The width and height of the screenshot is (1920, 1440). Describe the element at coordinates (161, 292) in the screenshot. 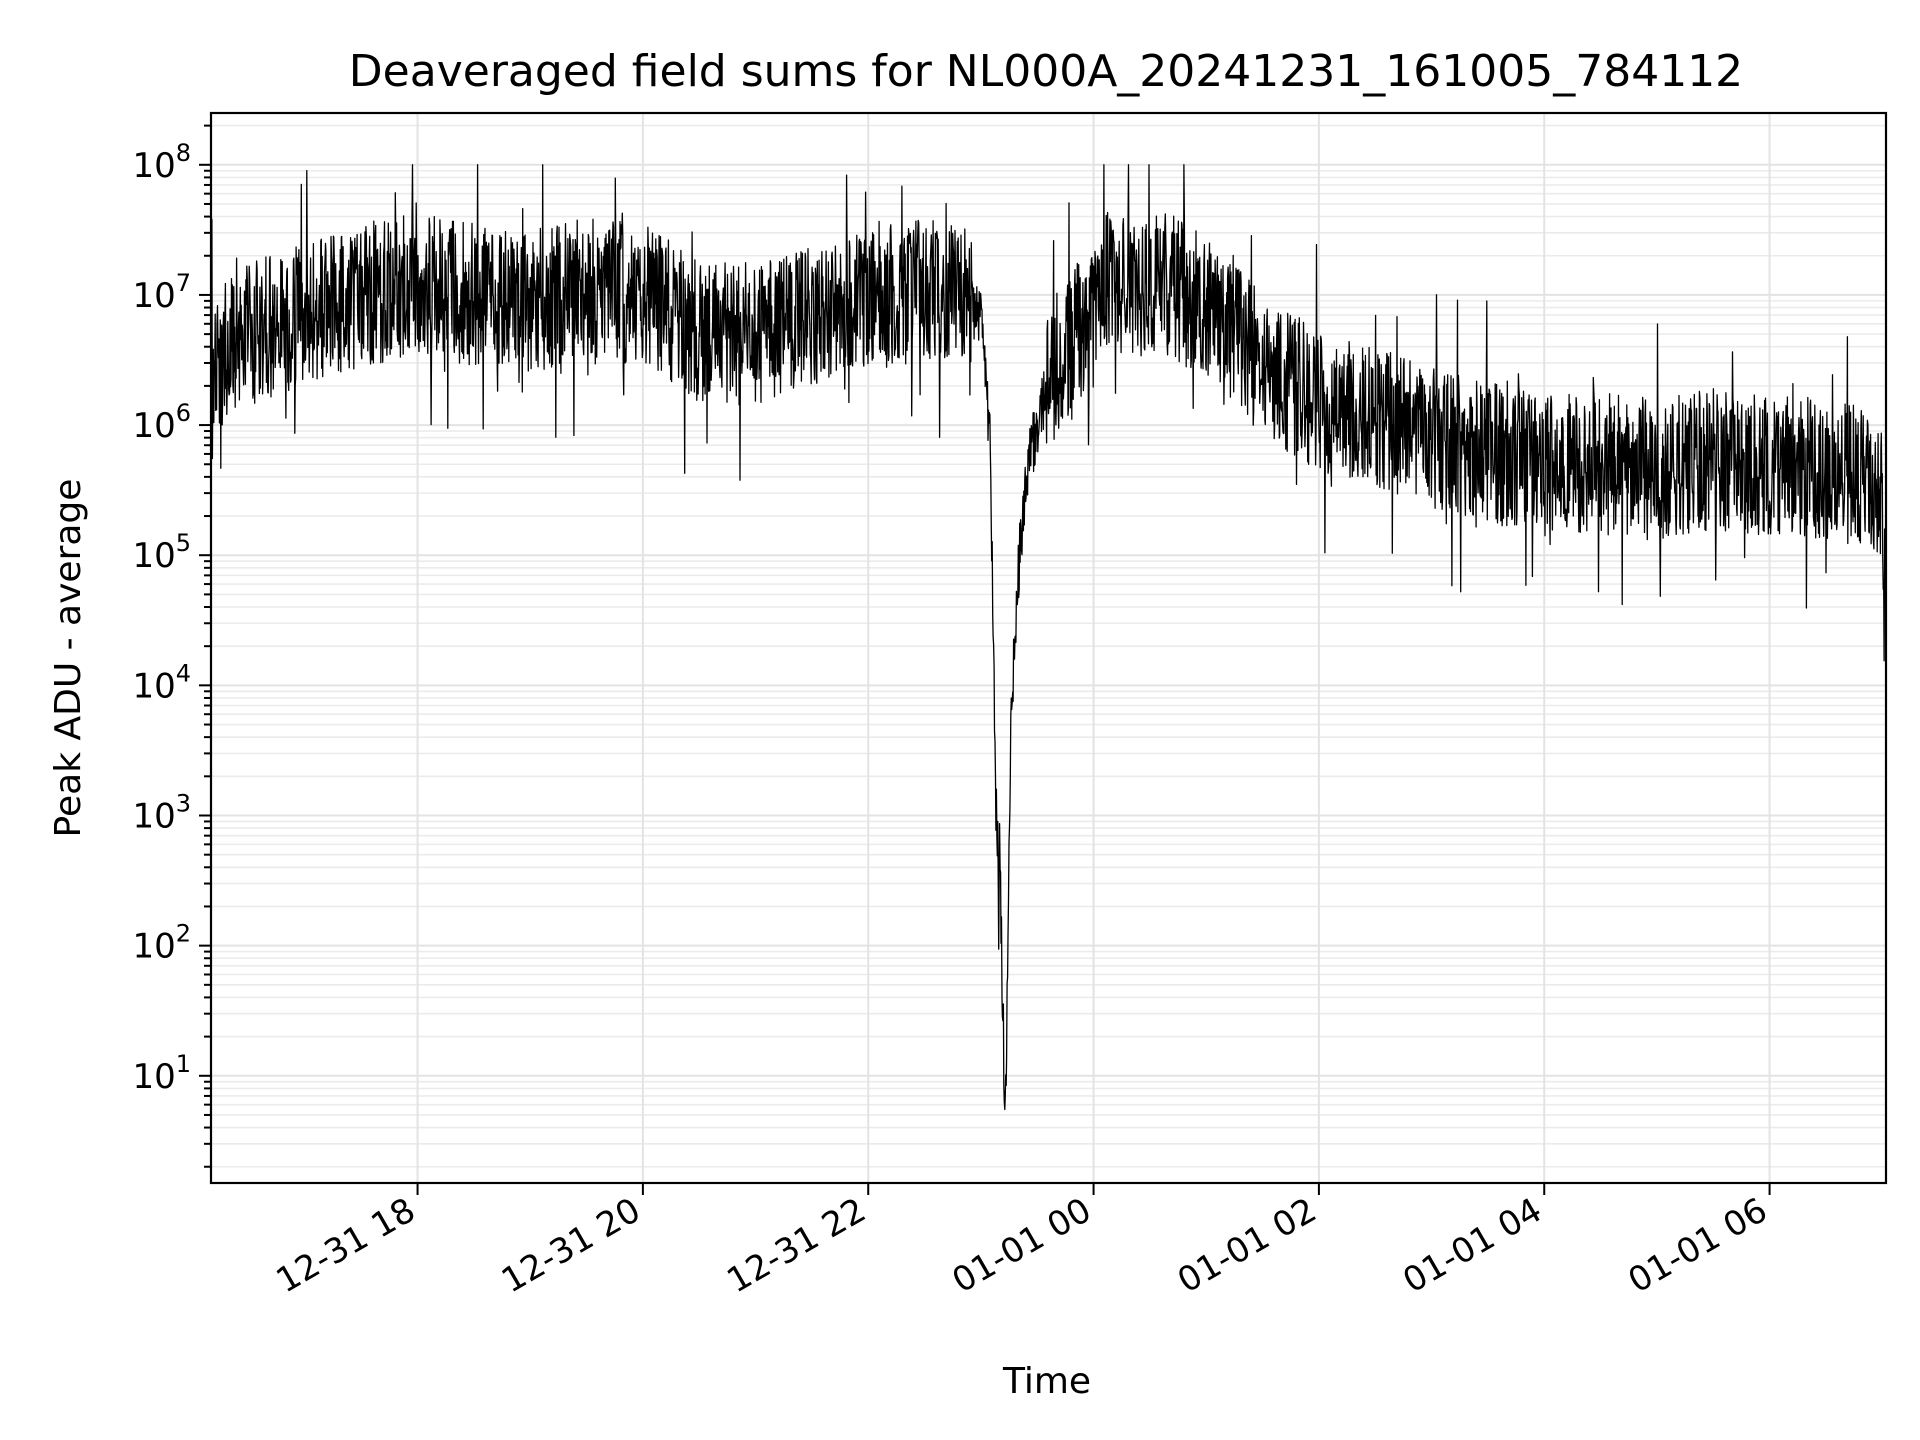

I see `y-tick-label: 10⁷` at that location.